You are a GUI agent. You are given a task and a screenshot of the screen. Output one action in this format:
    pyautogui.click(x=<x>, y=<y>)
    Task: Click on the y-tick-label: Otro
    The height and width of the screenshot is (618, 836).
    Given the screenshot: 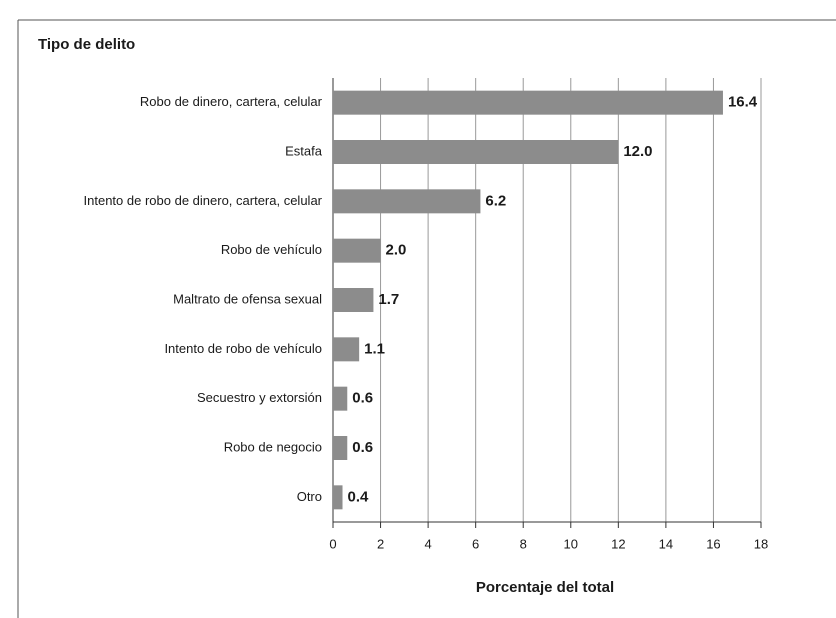 What is the action you would take?
    pyautogui.click(x=309, y=496)
    